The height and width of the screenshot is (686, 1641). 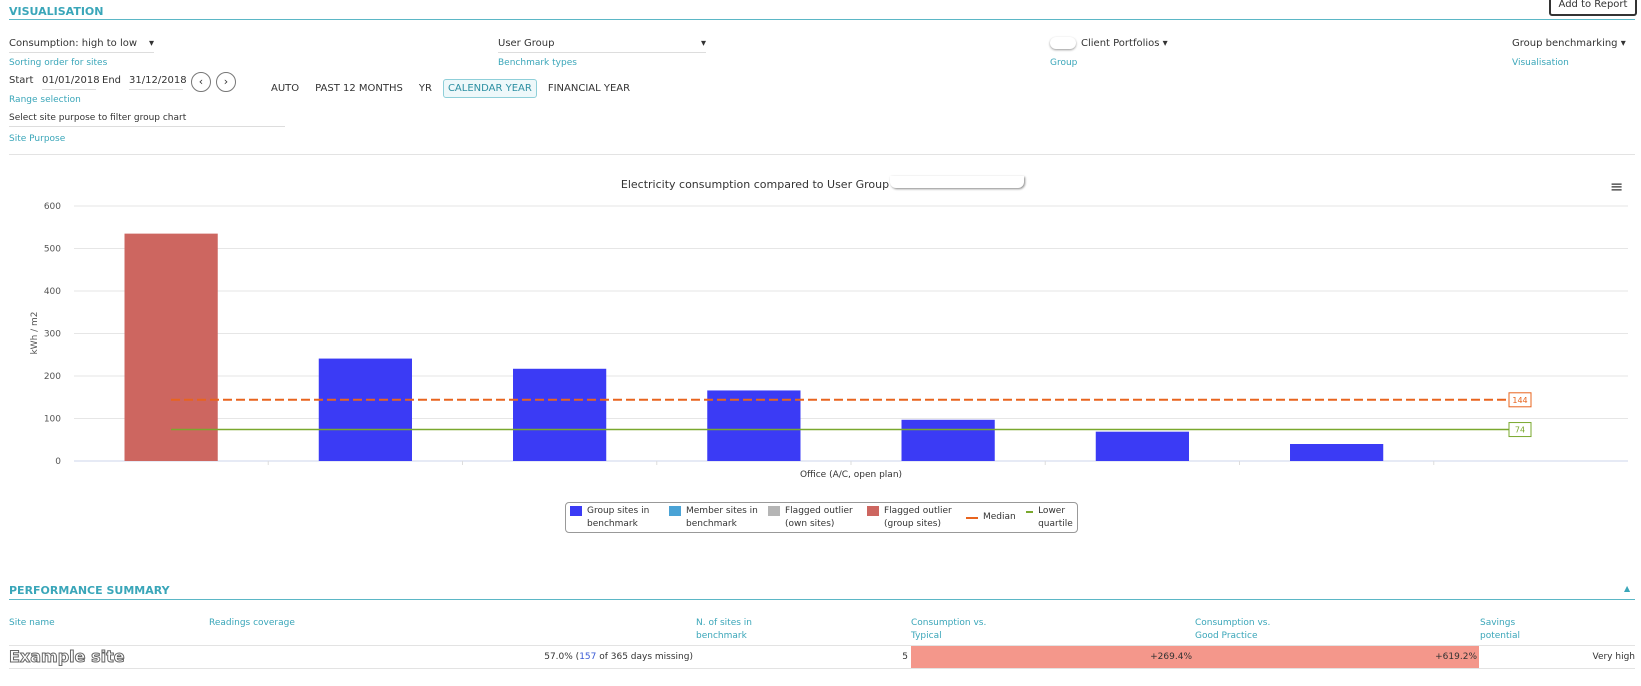 I want to click on reference-label: 74, so click(x=1520, y=430).